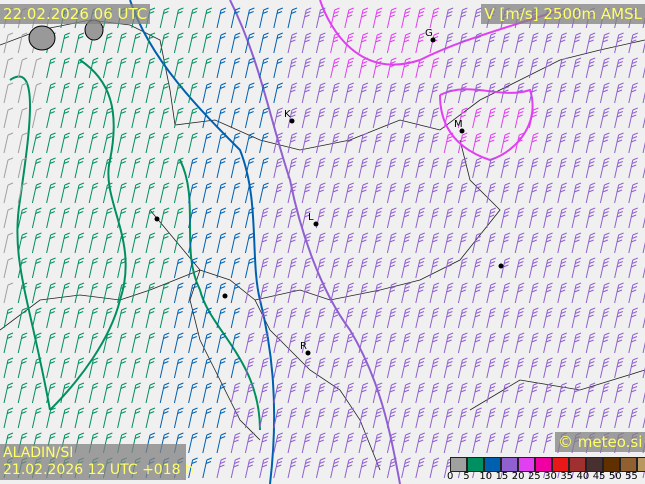  I want to click on city-dot, so click(157, 219).